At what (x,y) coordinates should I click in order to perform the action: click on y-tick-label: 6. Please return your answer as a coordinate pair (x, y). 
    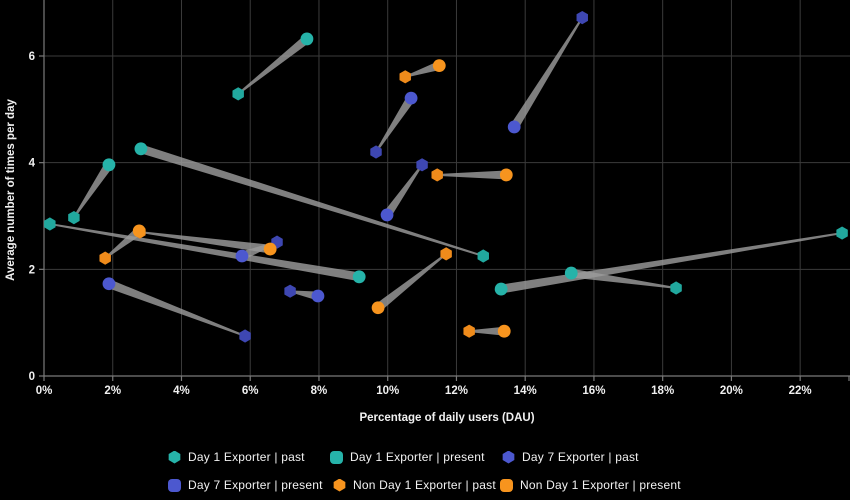
    Looking at the image, I should click on (32, 57).